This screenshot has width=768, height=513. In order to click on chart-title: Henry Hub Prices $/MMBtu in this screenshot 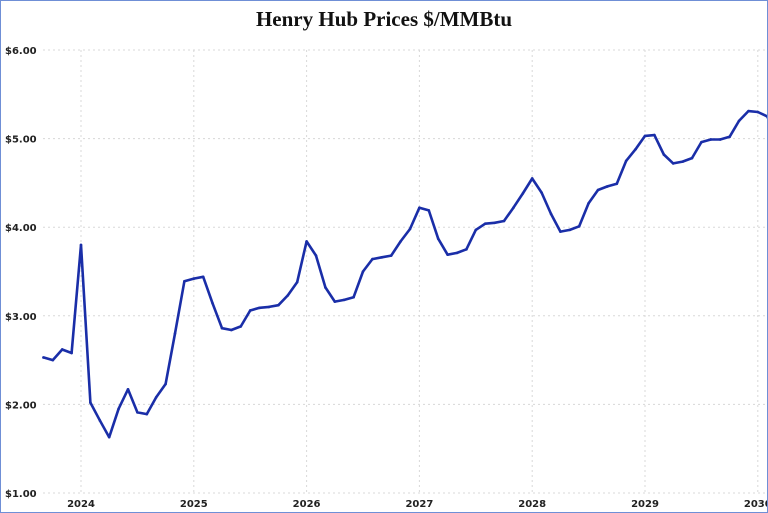, I will do `click(384, 19)`.